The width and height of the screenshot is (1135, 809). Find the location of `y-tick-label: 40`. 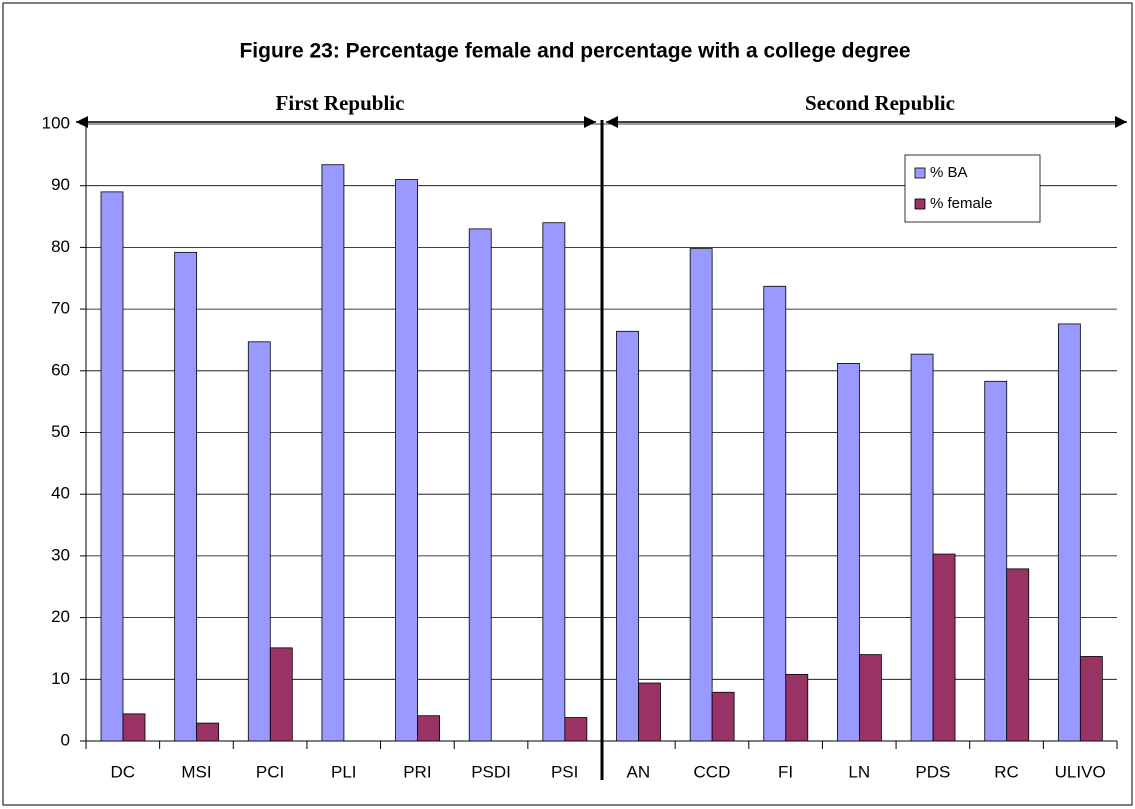

y-tick-label: 40 is located at coordinates (60, 493).